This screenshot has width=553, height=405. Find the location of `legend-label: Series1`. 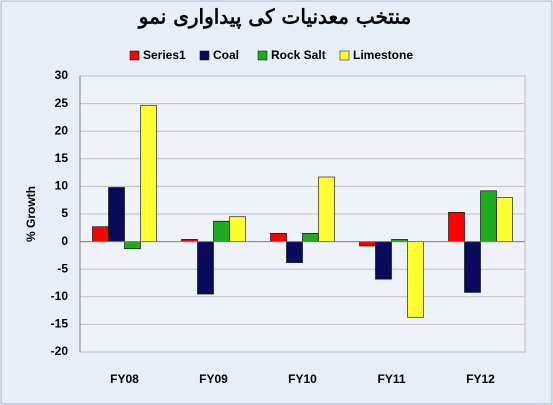

legend-label: Series1 is located at coordinates (164, 55).